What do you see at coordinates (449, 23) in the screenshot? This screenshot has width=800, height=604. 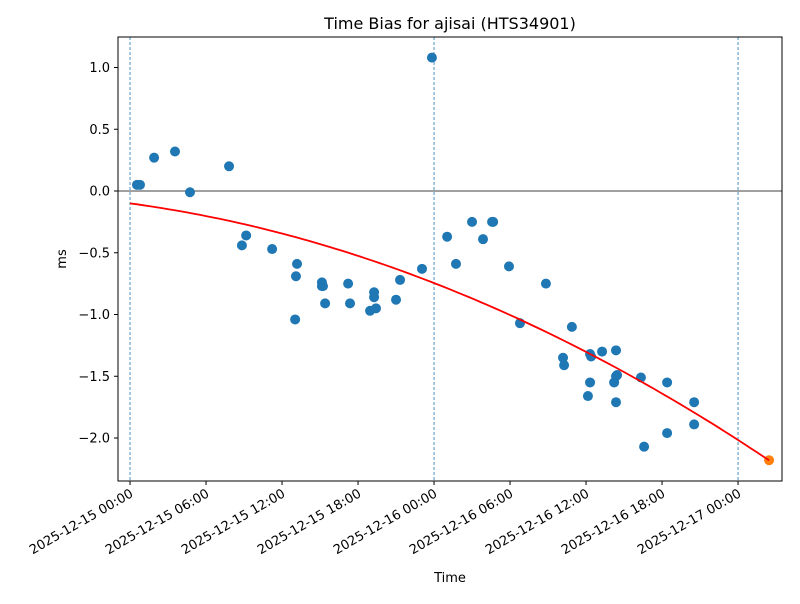 I see `chart-title: Time Bias for ajisai (HTS34901)` at bounding box center [449, 23].